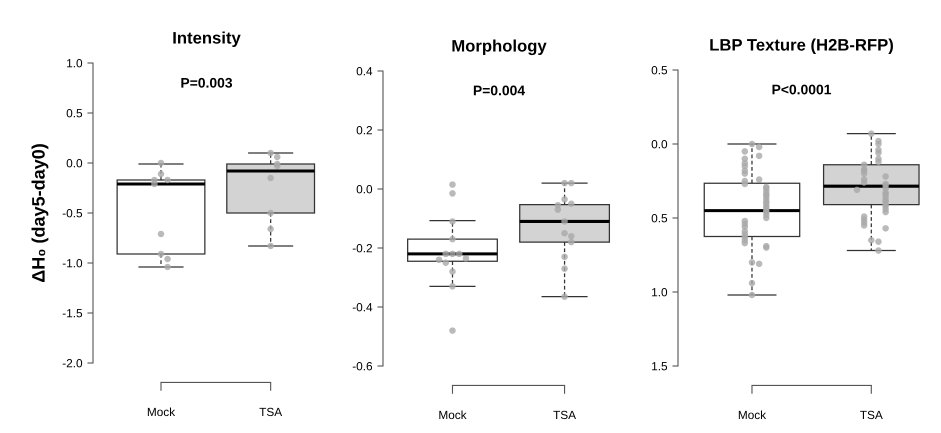 This screenshot has width=941, height=433. Describe the element at coordinates (362, 248) in the screenshot. I see `y-tick-label: -0.2` at that location.